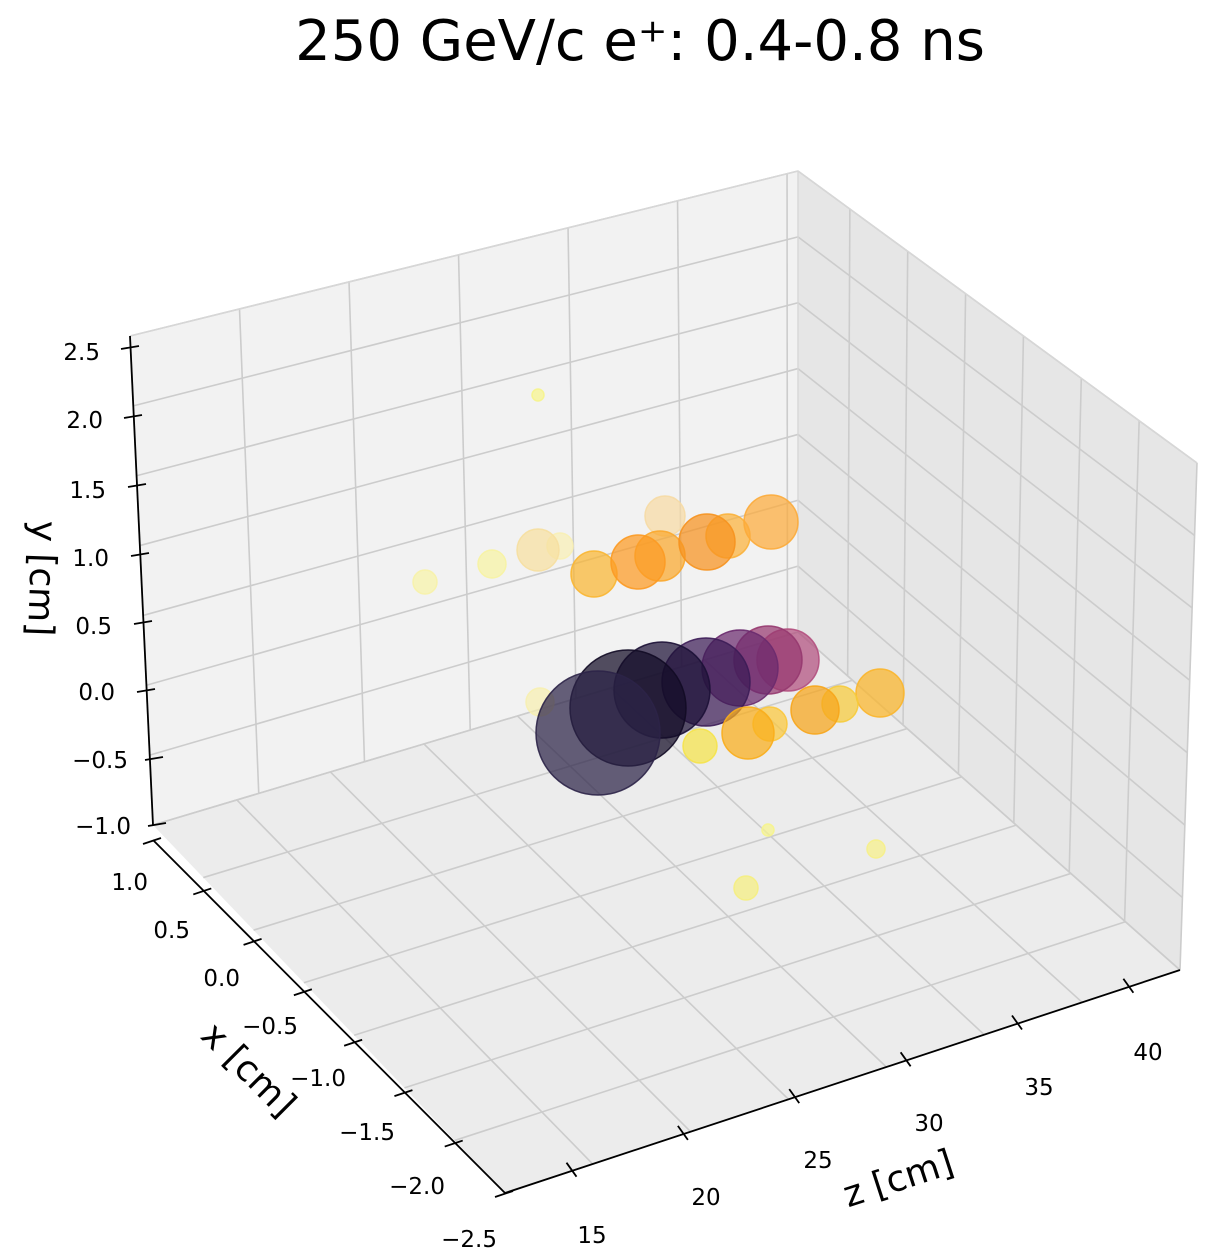 The image size is (1220, 1257). What do you see at coordinates (329, 1016) in the screenshot?
I see `x-axis-line` at bounding box center [329, 1016].